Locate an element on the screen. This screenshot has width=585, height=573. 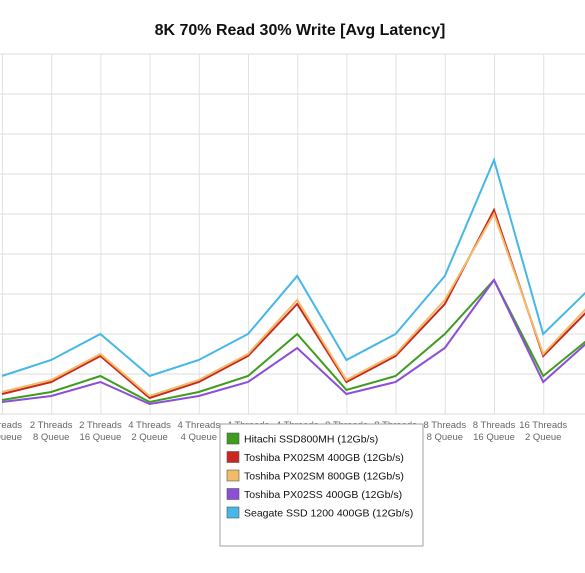
legend-entry-label: Toshiba PX02SS 400GB (12Gb/s) is located at coordinates (323, 495).